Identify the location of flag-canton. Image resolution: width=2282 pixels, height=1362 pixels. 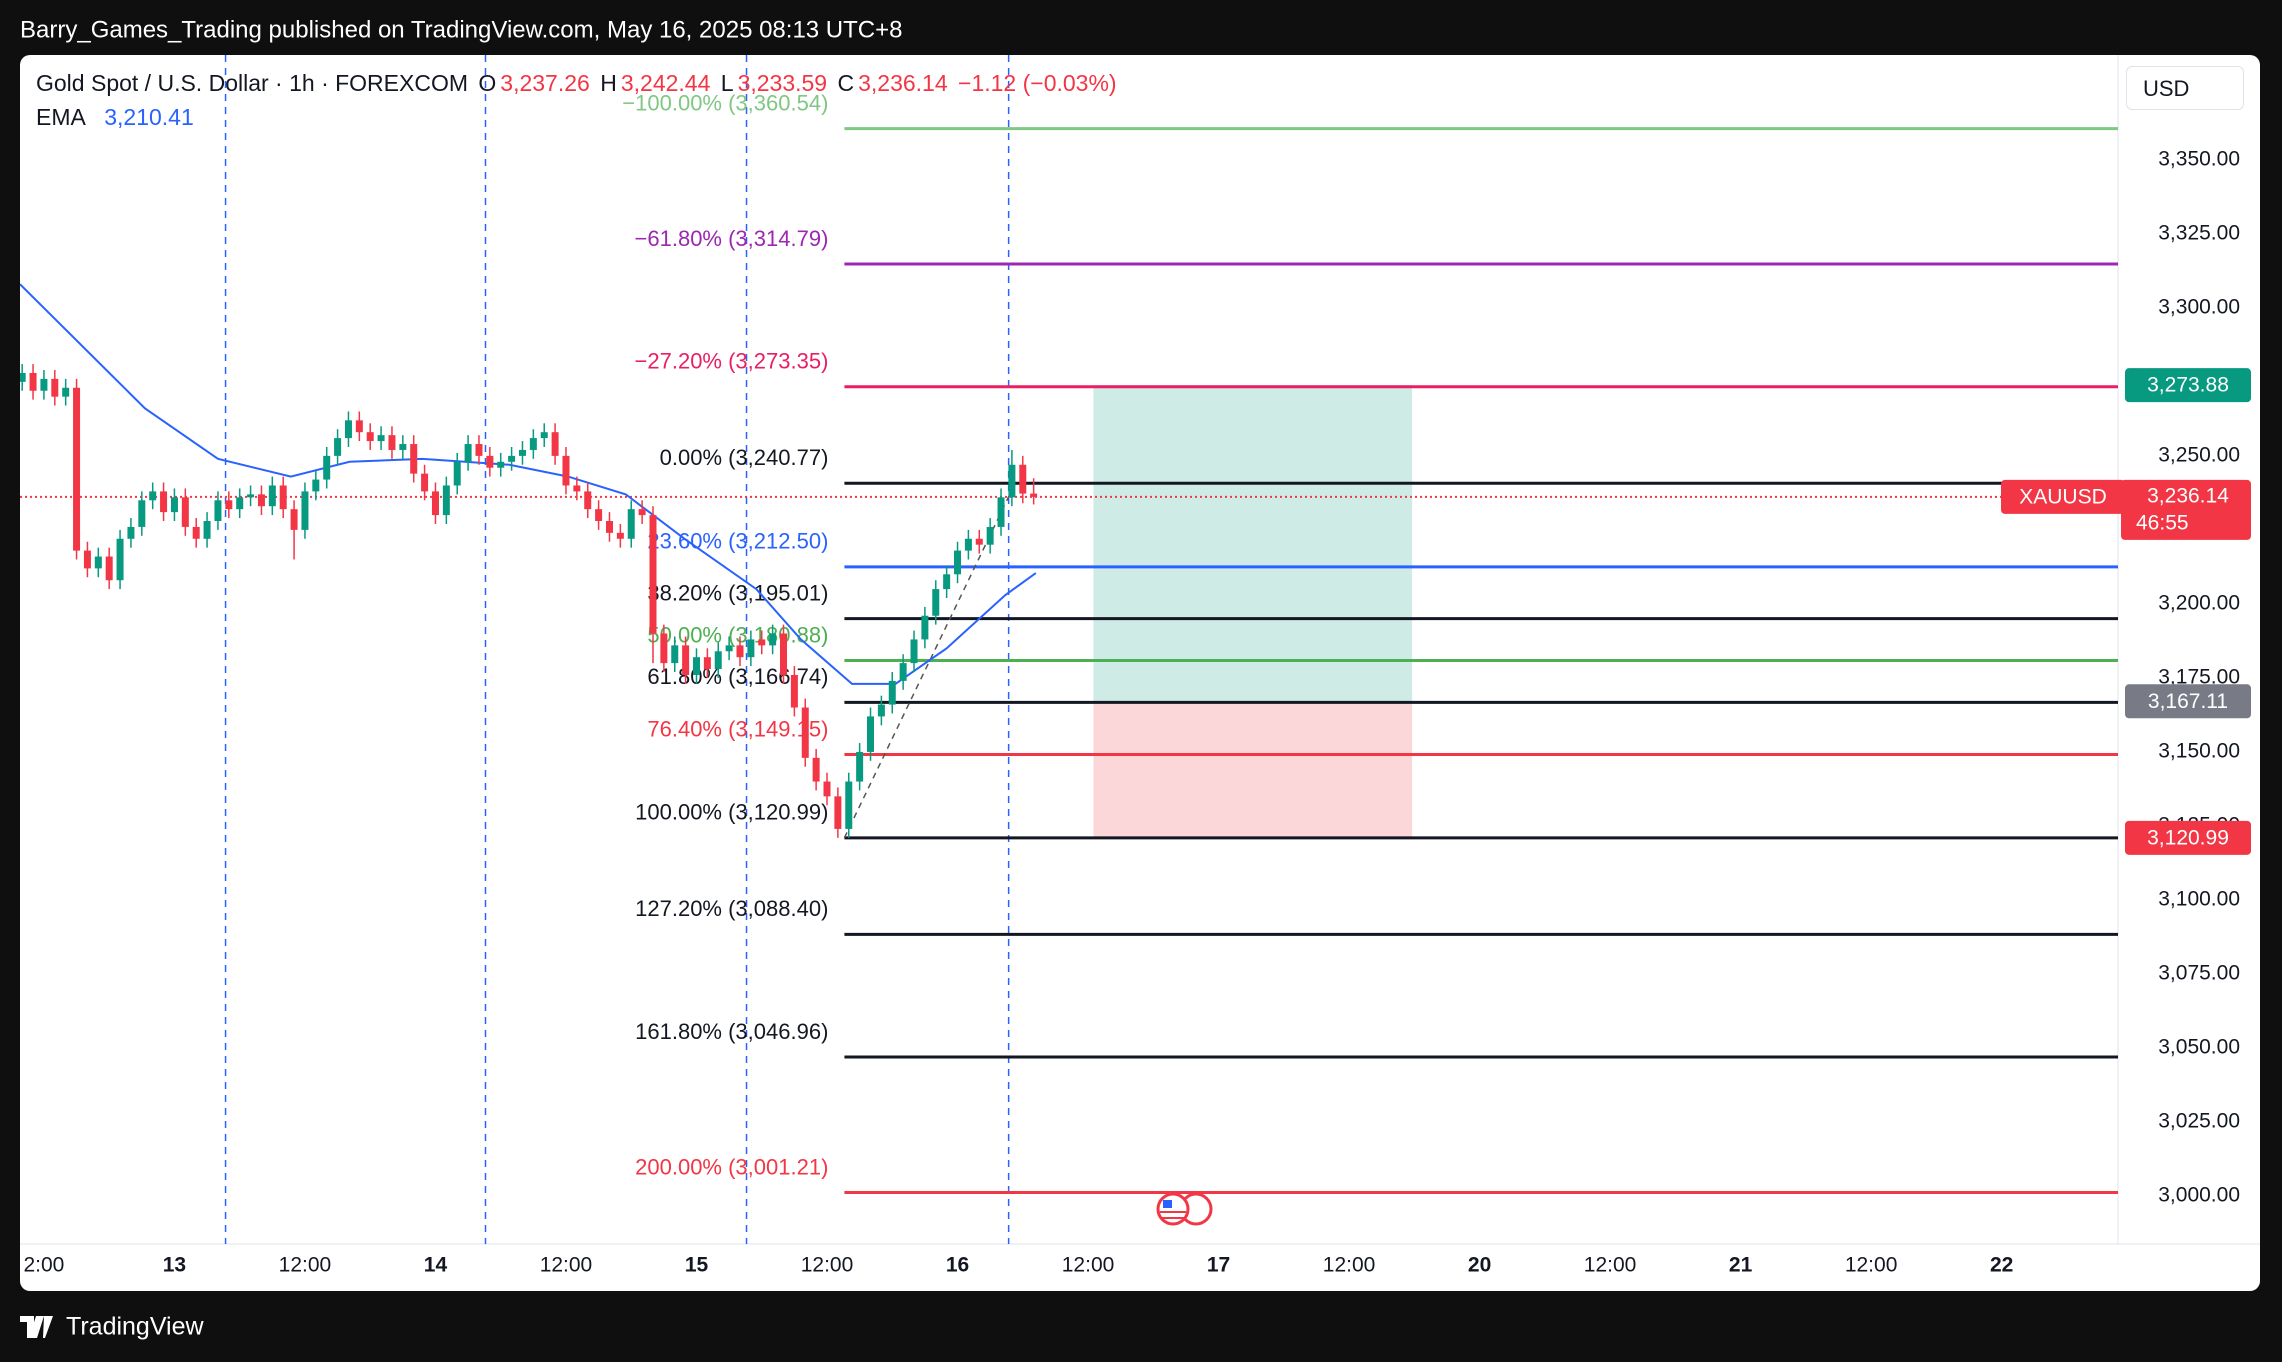
(1167, 1204).